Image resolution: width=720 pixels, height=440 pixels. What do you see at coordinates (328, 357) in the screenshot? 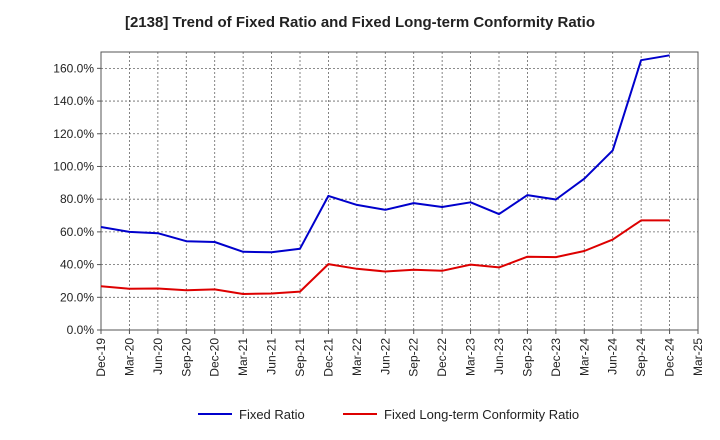
I see `x-tick-label: Dec-21` at bounding box center [328, 357].